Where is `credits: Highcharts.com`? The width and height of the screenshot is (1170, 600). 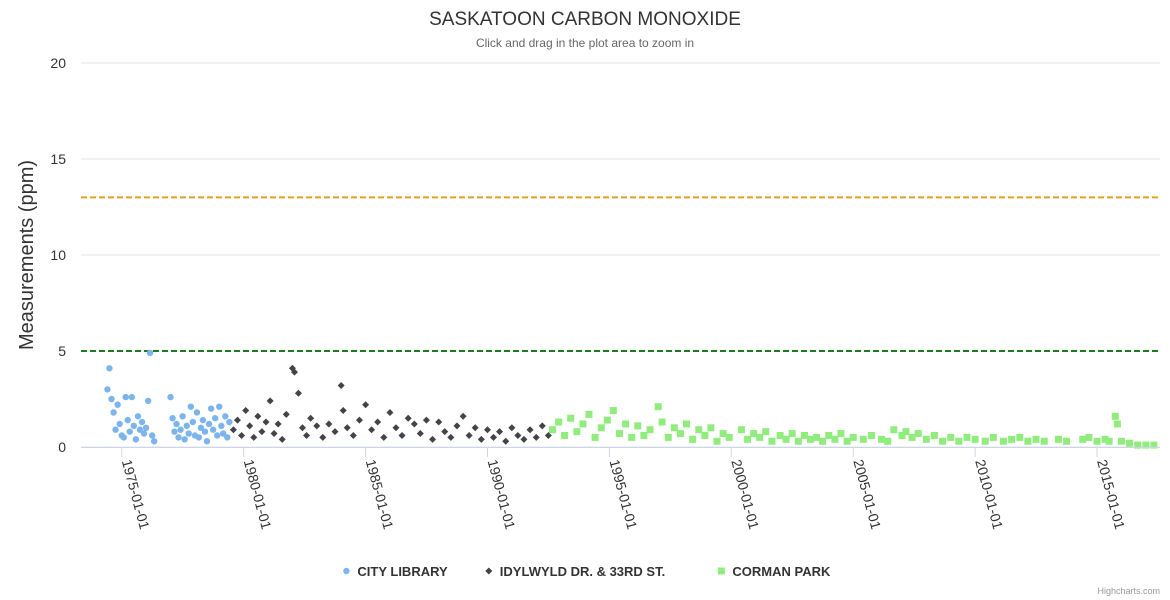 credits: Highcharts.com is located at coordinates (1128, 591).